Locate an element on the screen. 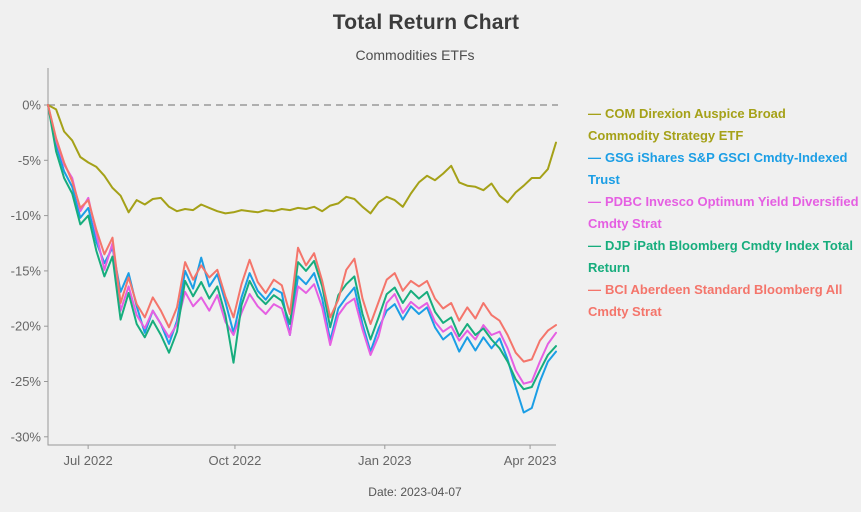  y-tick-label-3: -15% is located at coordinates (26, 270).